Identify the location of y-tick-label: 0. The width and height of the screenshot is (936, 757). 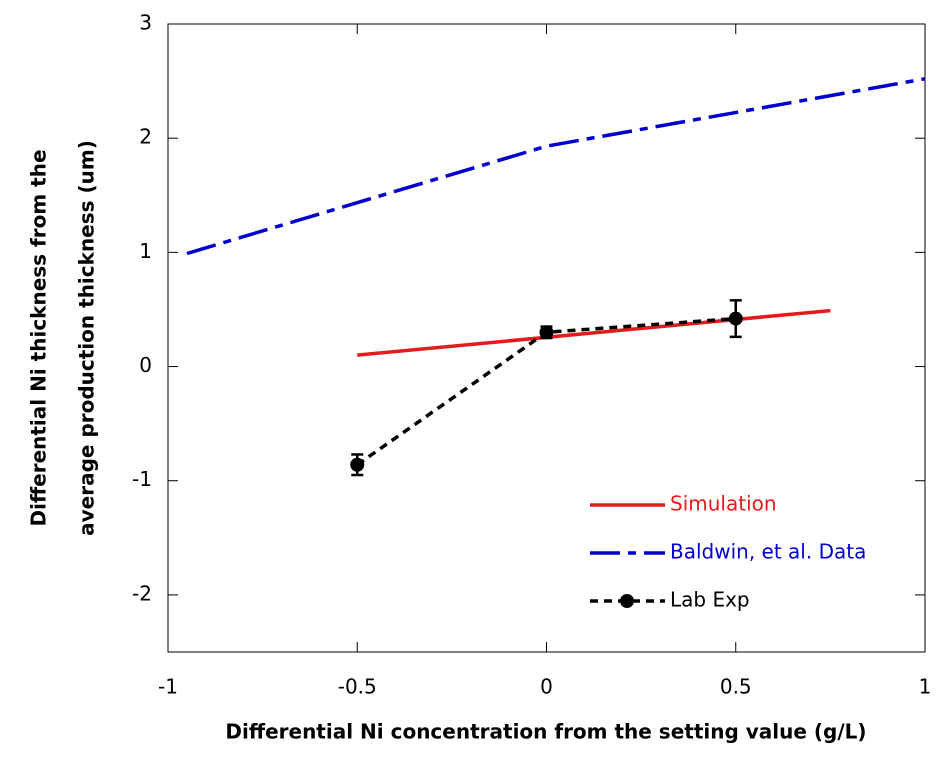
(145, 365).